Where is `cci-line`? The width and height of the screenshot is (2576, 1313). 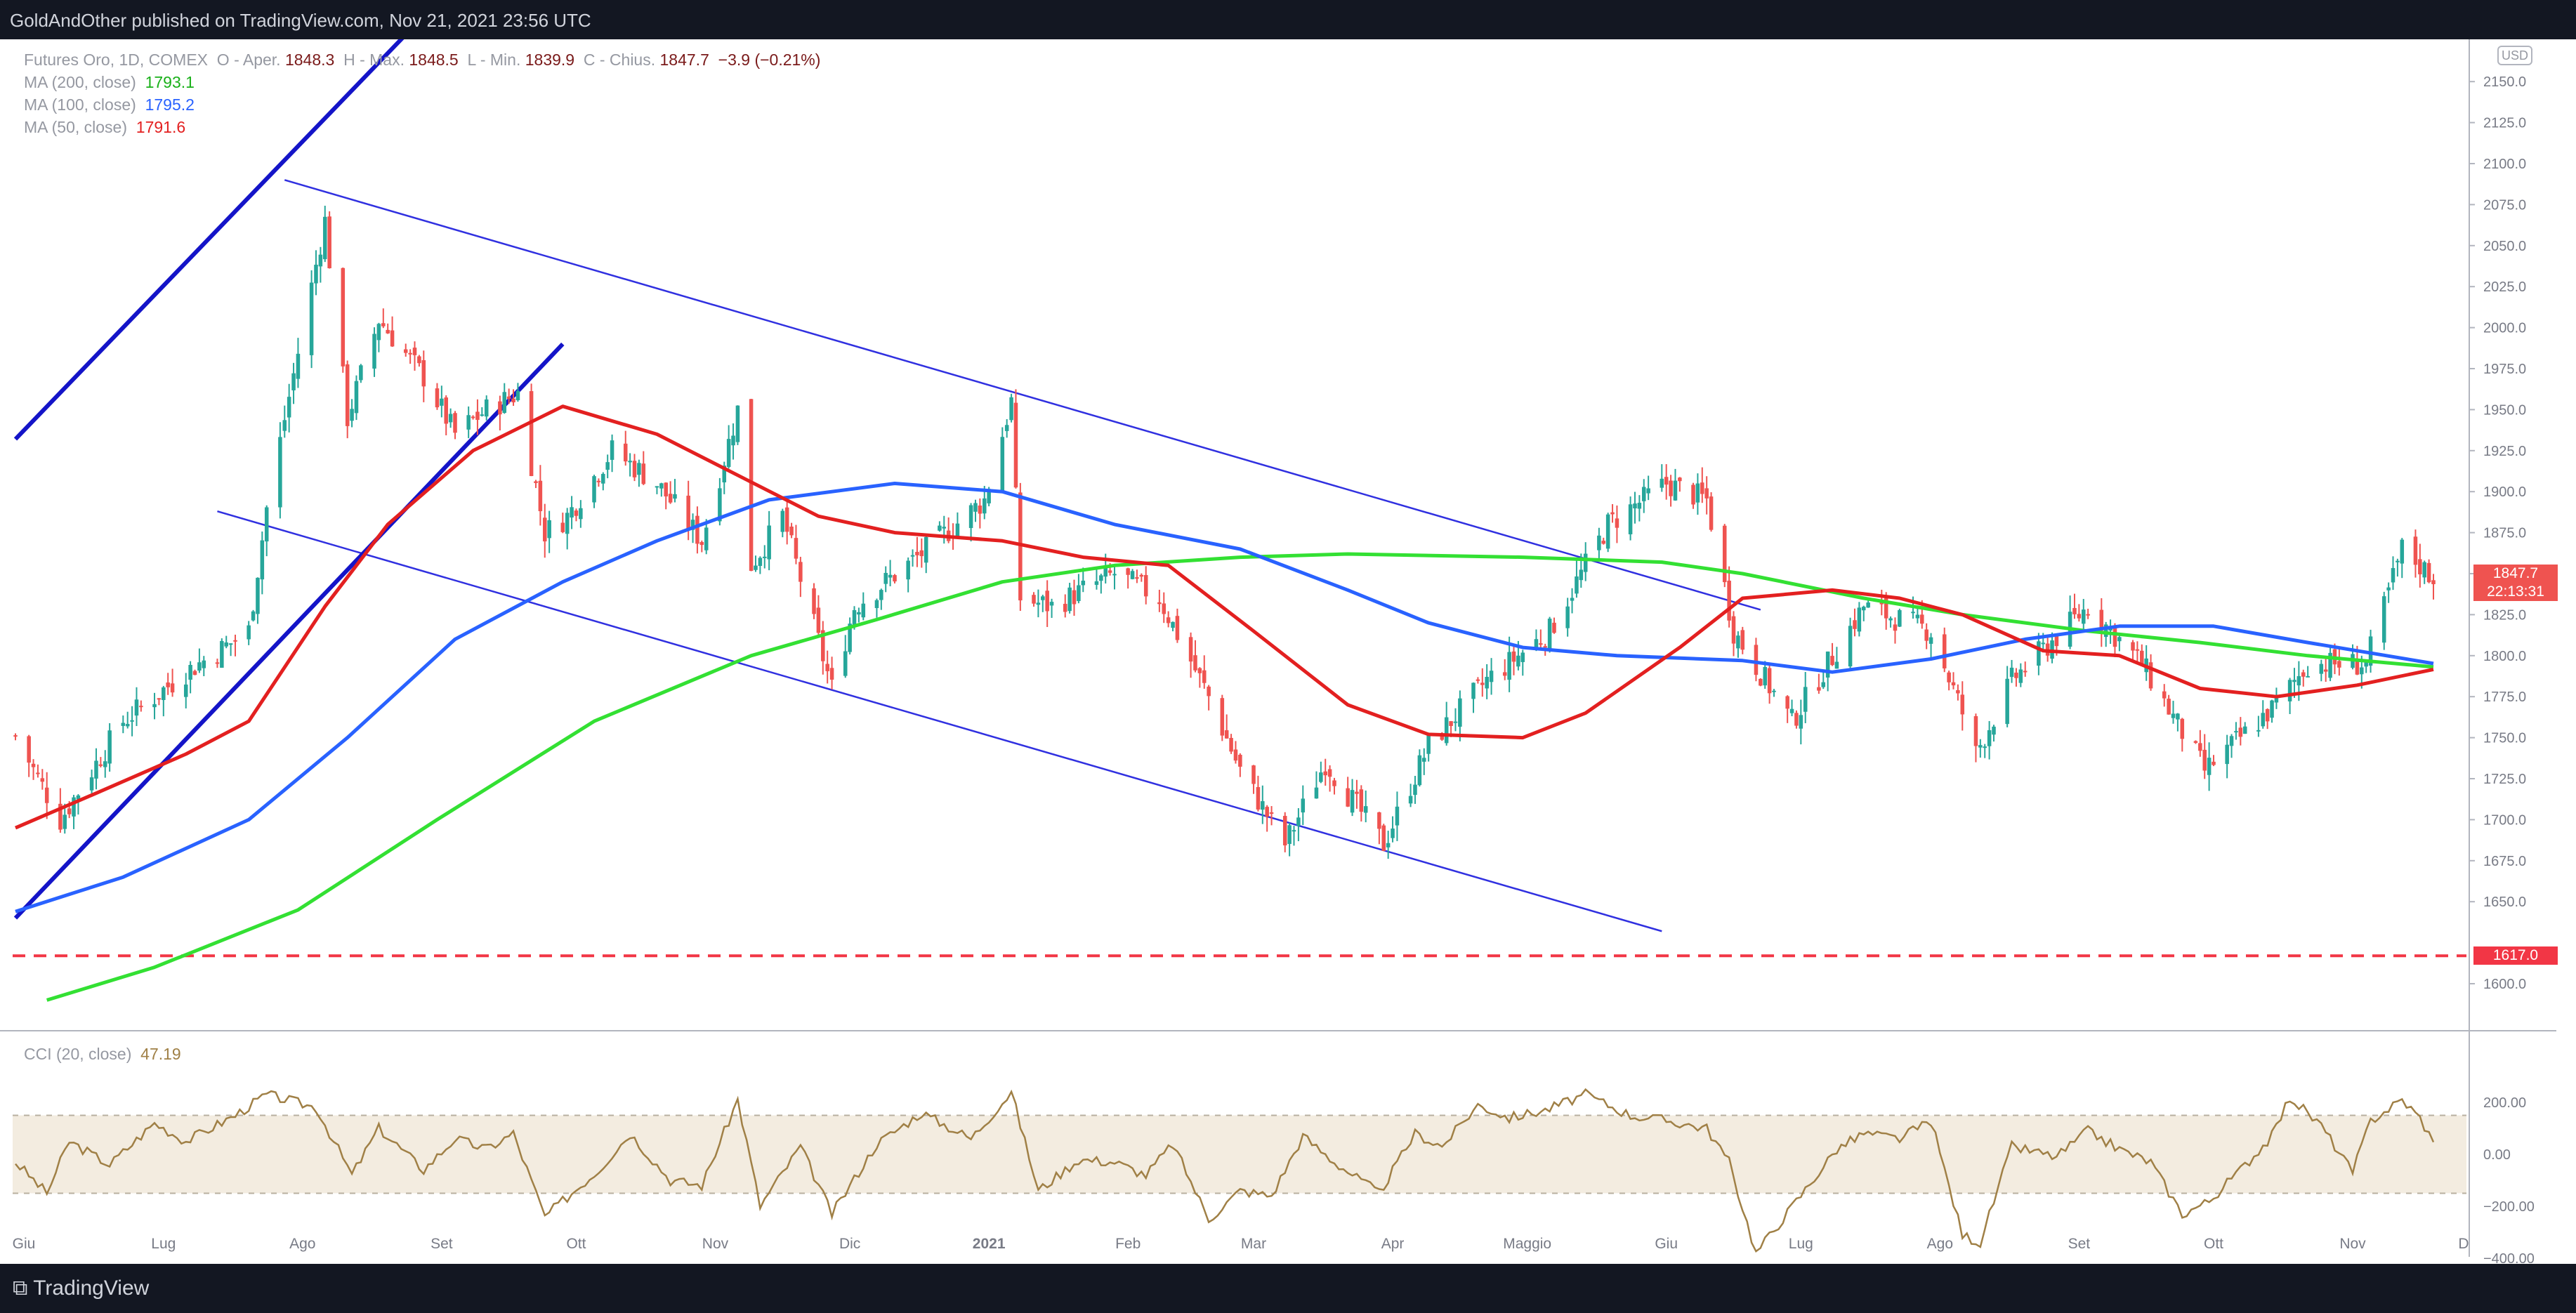 cci-line is located at coordinates (1225, 1170).